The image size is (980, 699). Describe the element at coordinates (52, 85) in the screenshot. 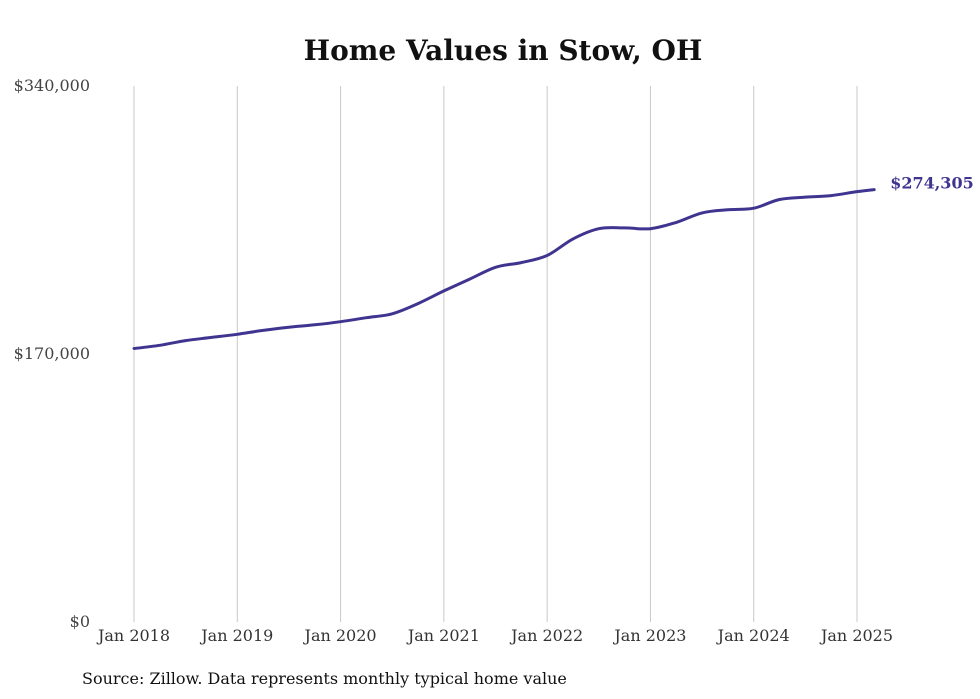

I see `y-tick-label: $340,000` at that location.